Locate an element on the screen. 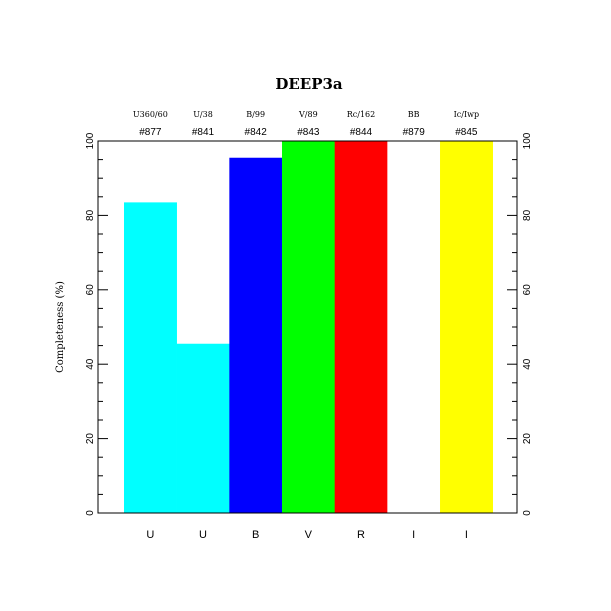 This screenshot has width=611, height=611. y-tick-label-left: 100 is located at coordinates (90, 140).